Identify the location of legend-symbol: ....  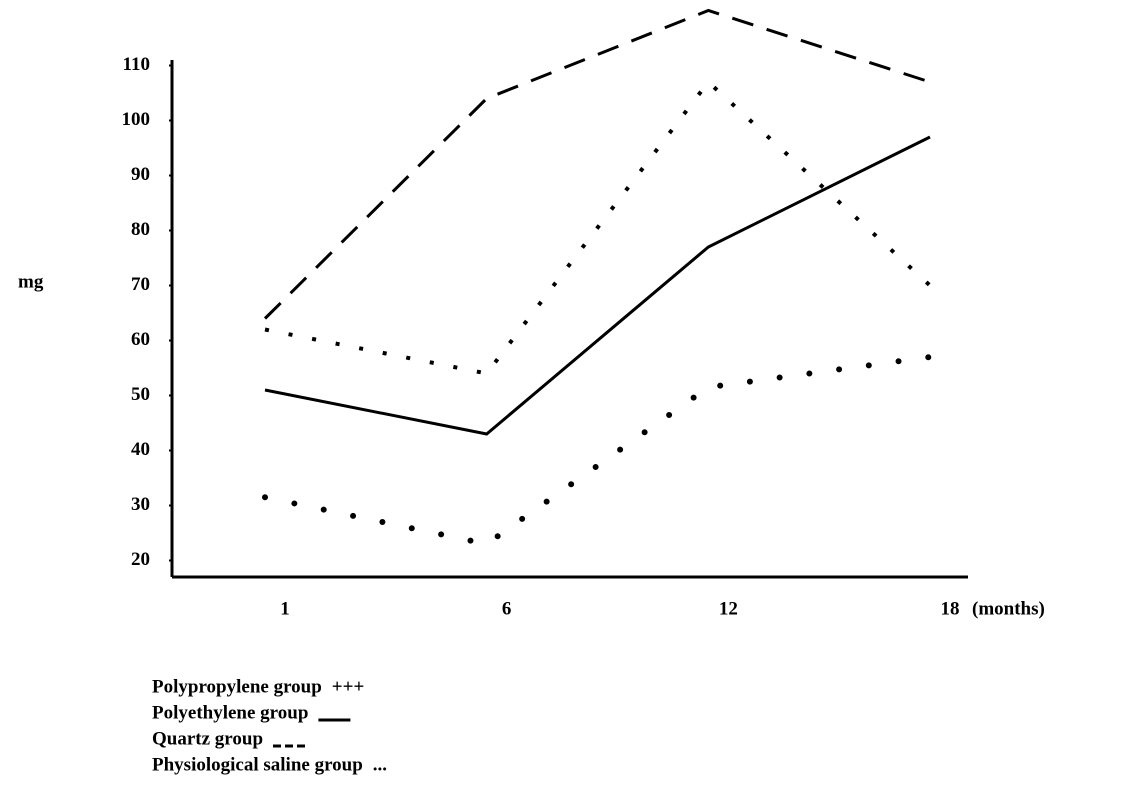
(380, 764).